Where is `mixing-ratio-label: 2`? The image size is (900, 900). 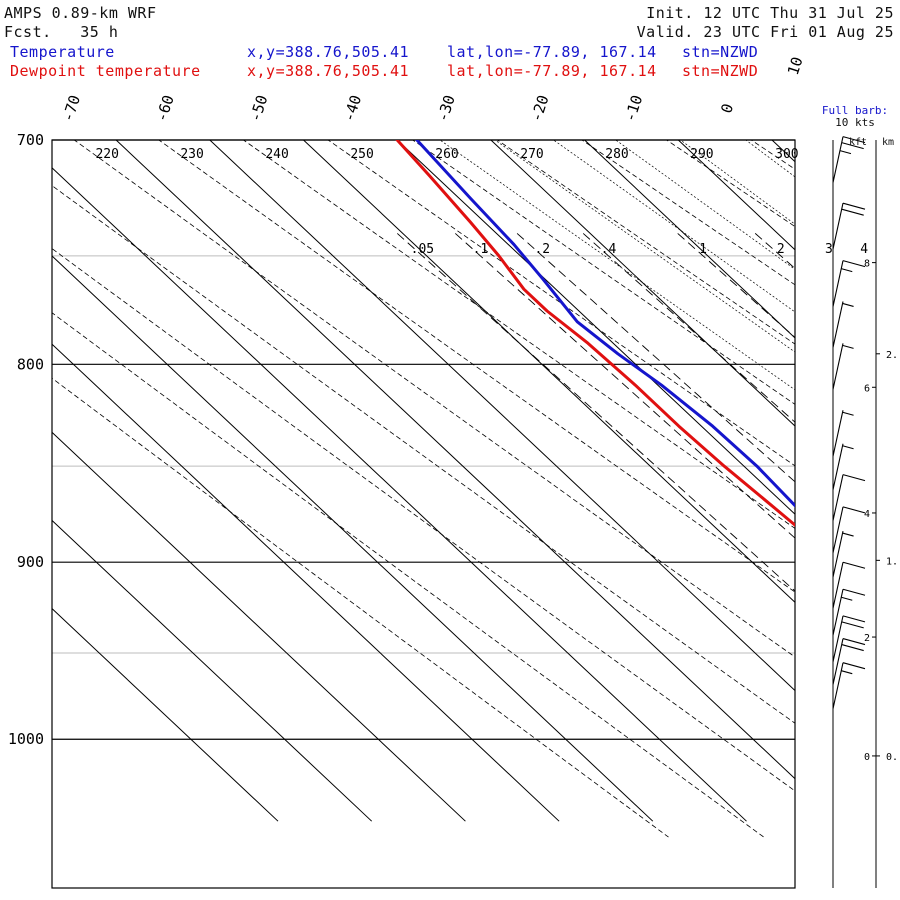 mixing-ratio-label: 2 is located at coordinates (781, 249).